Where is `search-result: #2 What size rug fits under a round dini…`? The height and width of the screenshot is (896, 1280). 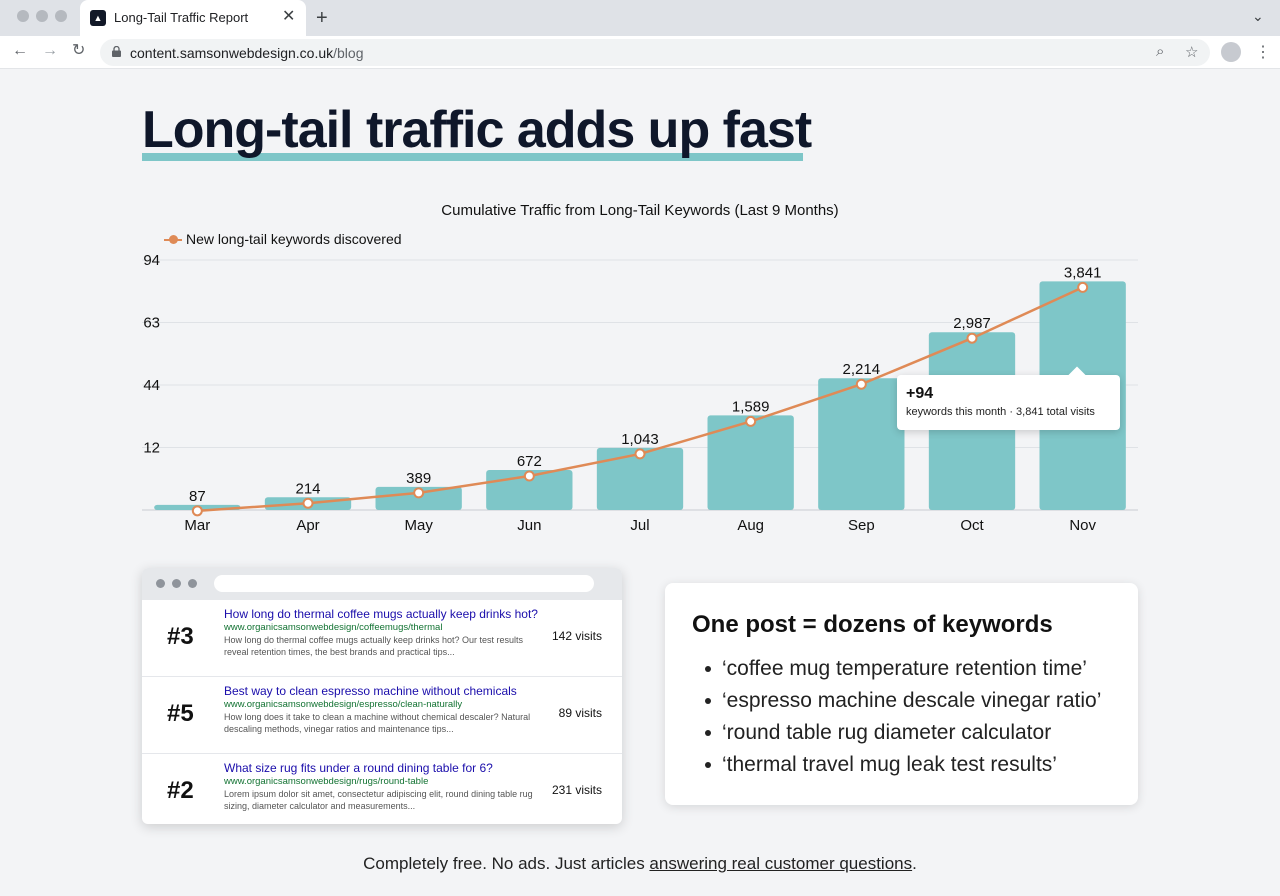
search-result: #2 What size rug fits under a round dini… is located at coordinates (382, 789).